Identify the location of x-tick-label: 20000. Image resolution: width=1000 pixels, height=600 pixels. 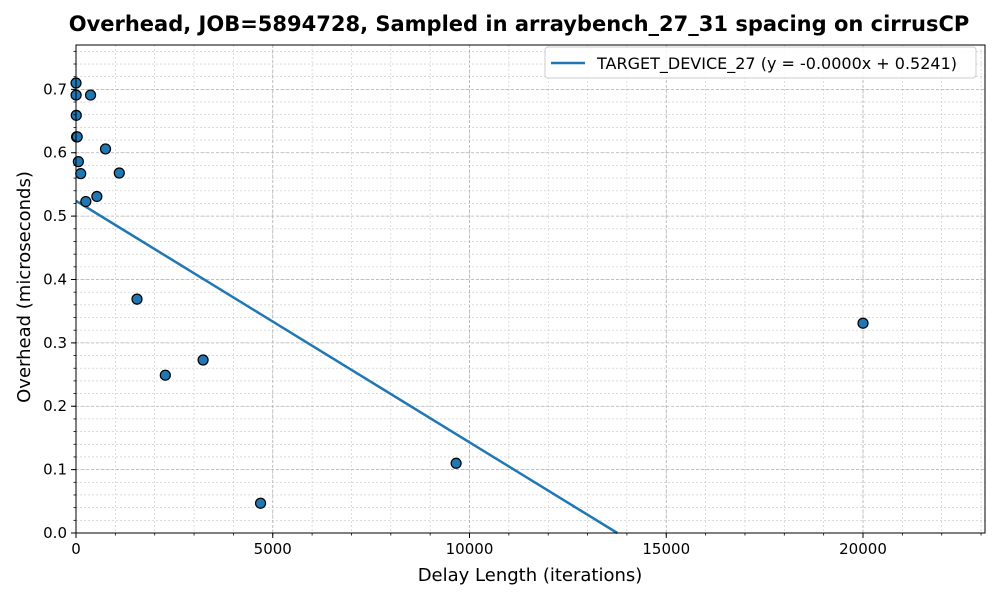
(863, 549).